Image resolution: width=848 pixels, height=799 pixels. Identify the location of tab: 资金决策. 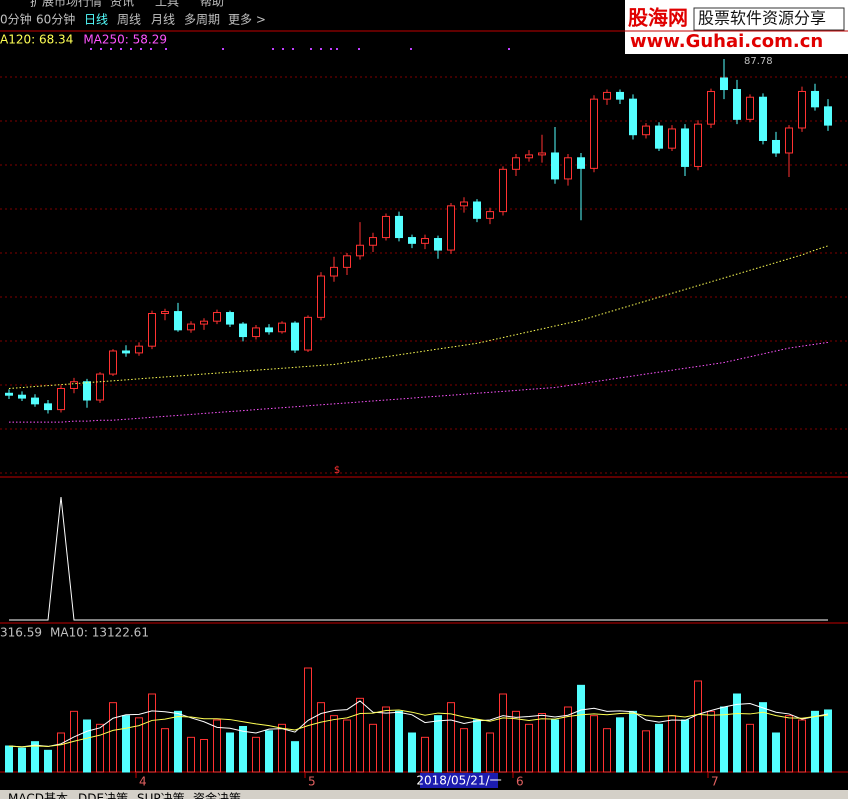
(217, 795).